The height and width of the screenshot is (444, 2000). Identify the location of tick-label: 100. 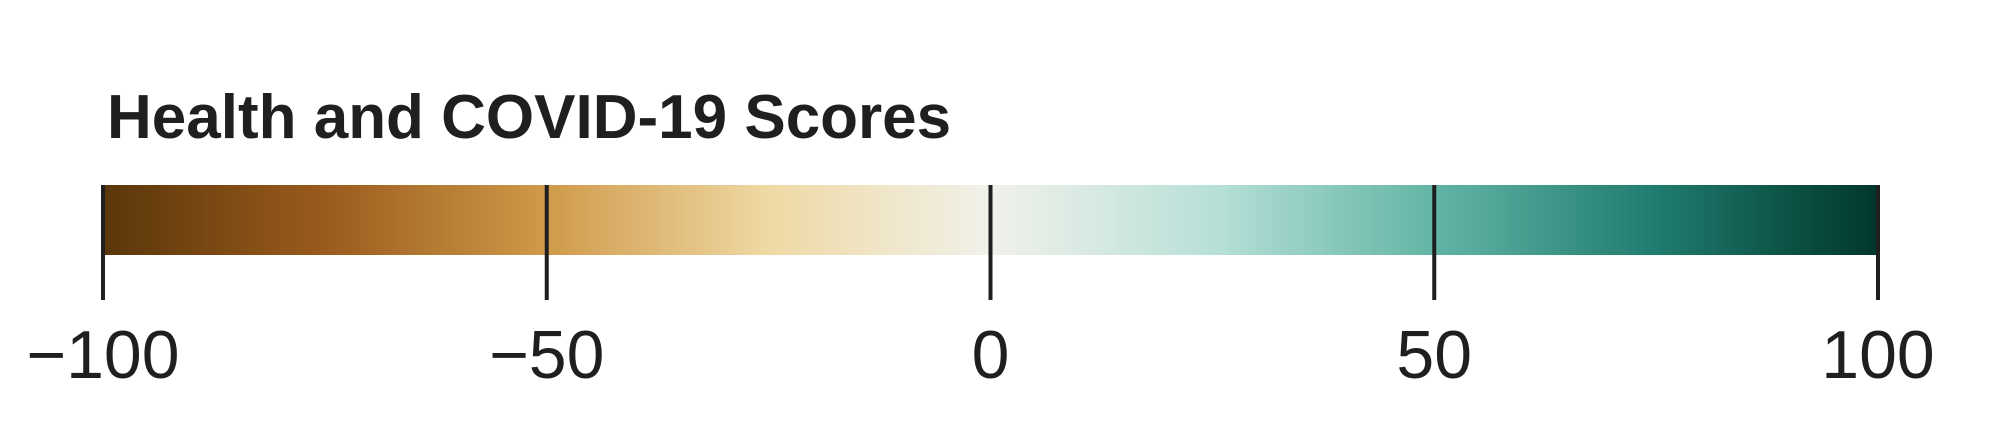
(1877, 355).